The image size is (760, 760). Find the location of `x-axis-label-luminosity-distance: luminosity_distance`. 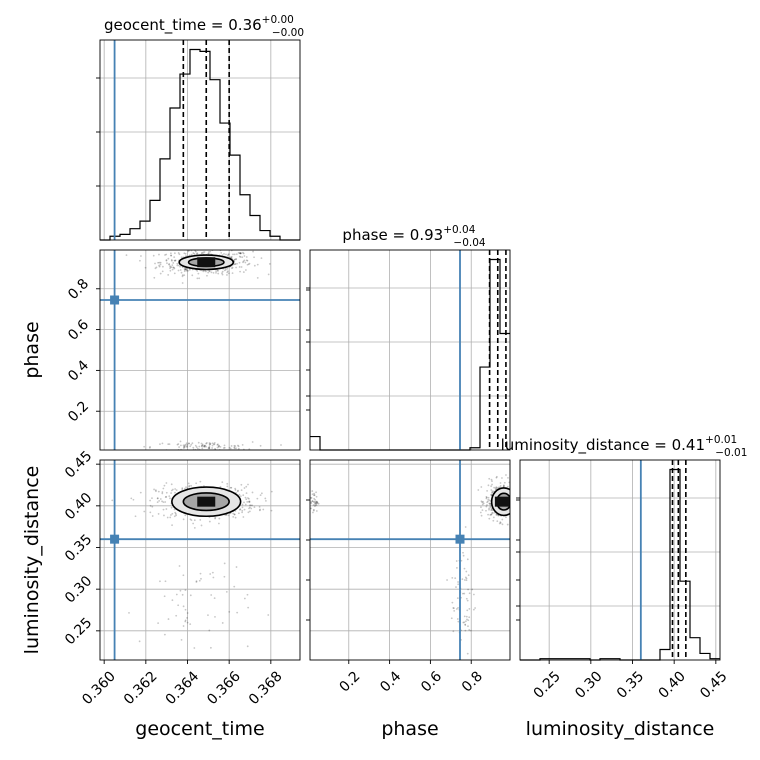

x-axis-label-luminosity-distance: luminosity_distance is located at coordinates (620, 729).